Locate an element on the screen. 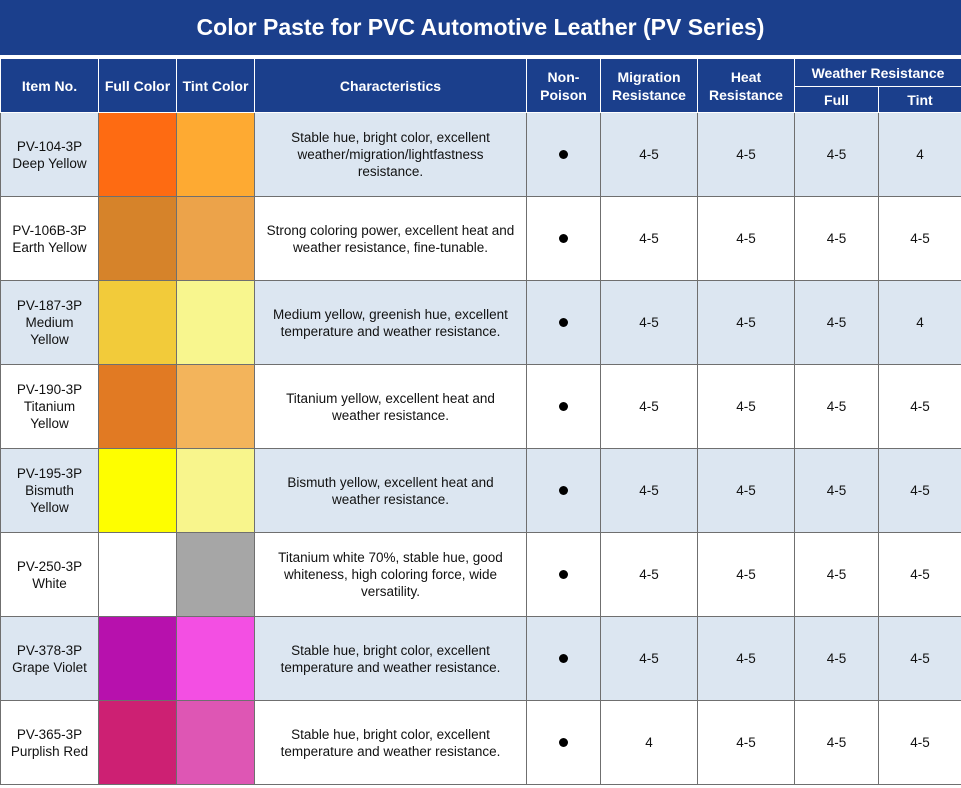  header-item-no: Item No. is located at coordinates (49, 85).